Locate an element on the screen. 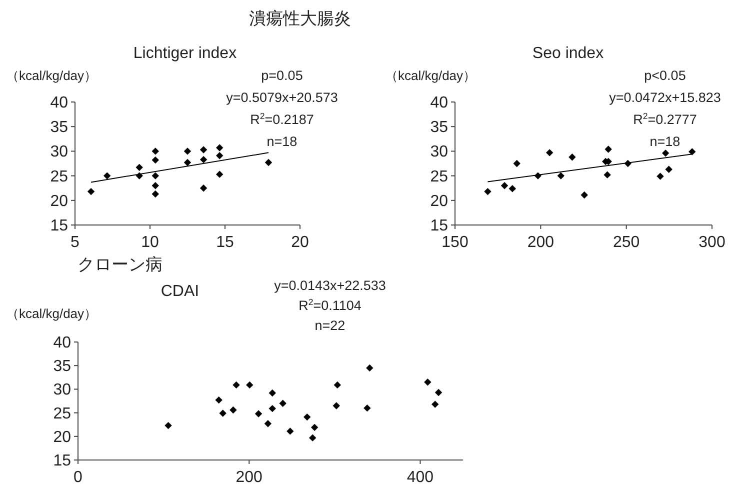  xtick: 250 is located at coordinates (626, 242).